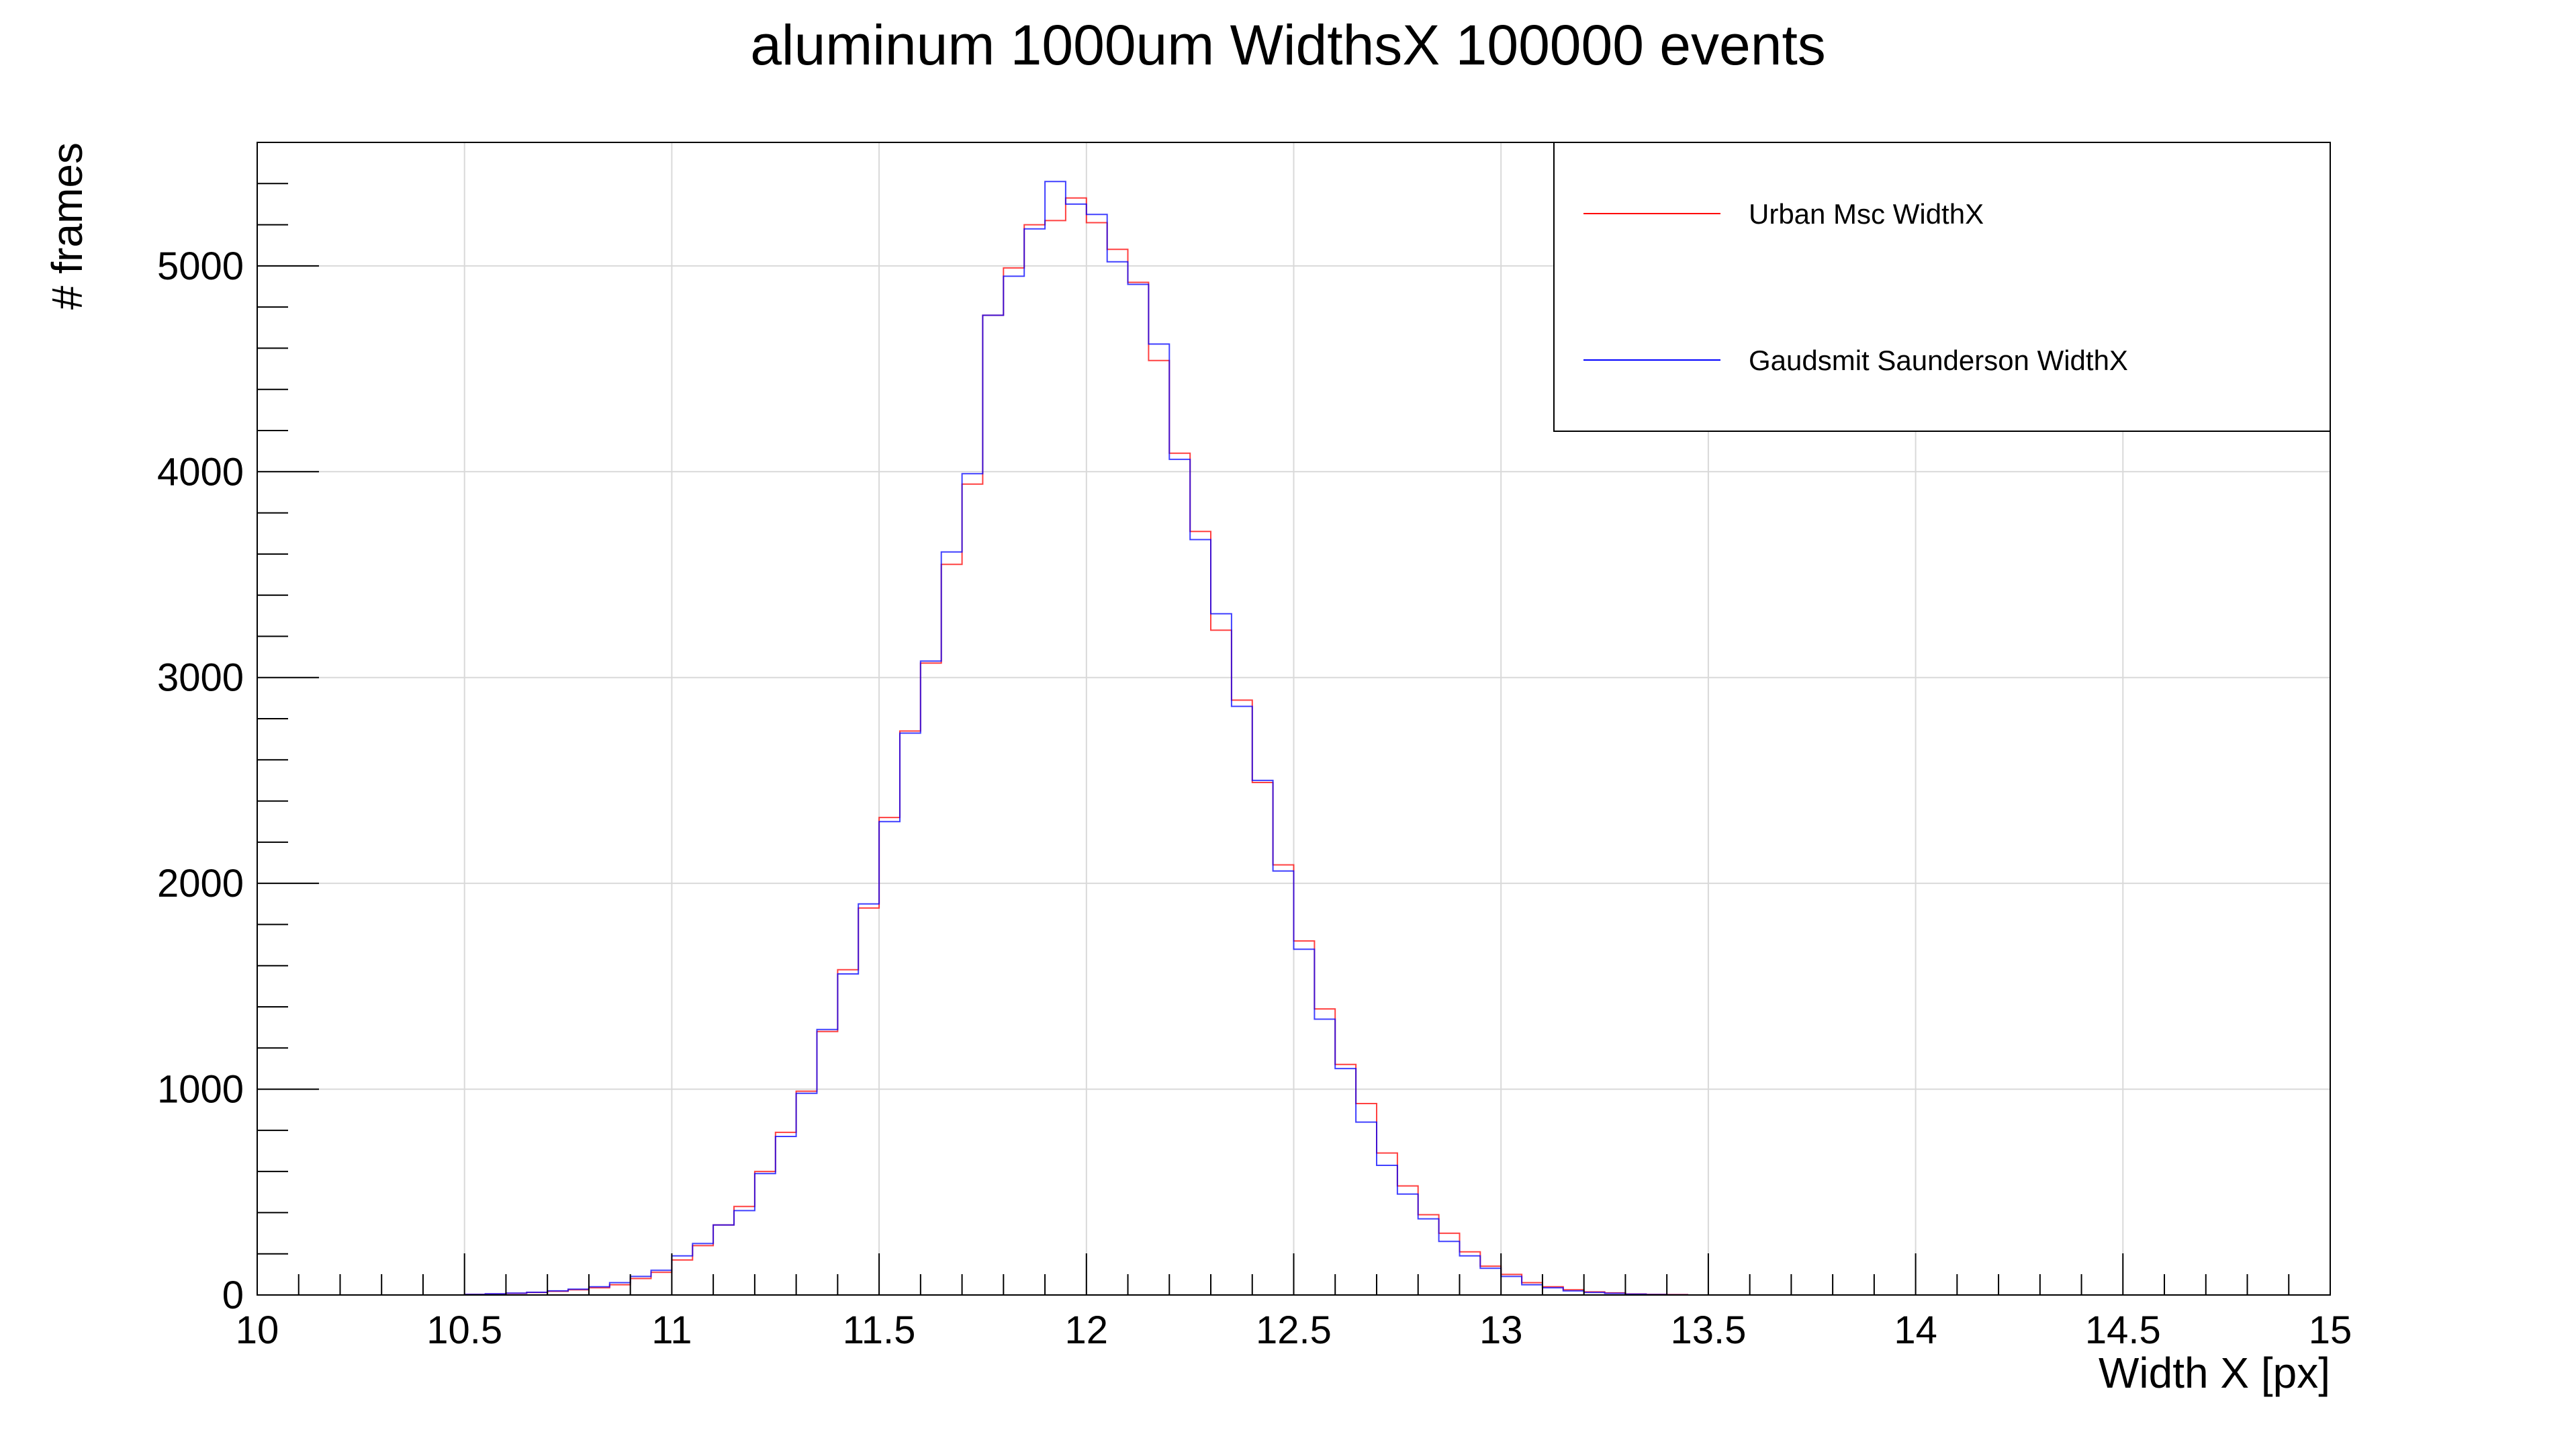 This screenshot has width=2576, height=1432. What do you see at coordinates (2330, 1330) in the screenshot?
I see `x-tick-label: 15` at bounding box center [2330, 1330].